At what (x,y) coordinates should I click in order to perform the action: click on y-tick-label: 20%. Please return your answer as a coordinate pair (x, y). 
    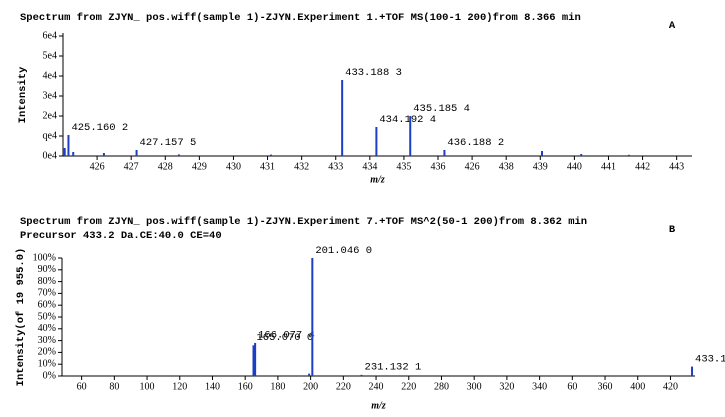
    Looking at the image, I should click on (47, 352).